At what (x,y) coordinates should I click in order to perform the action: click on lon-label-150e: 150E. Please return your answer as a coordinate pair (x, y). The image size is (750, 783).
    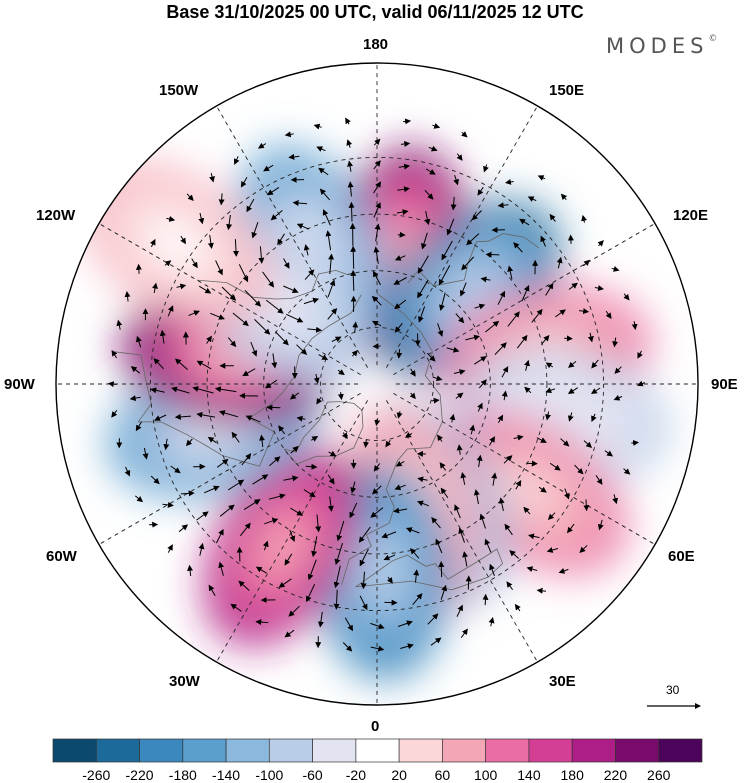
    Looking at the image, I should click on (567, 90).